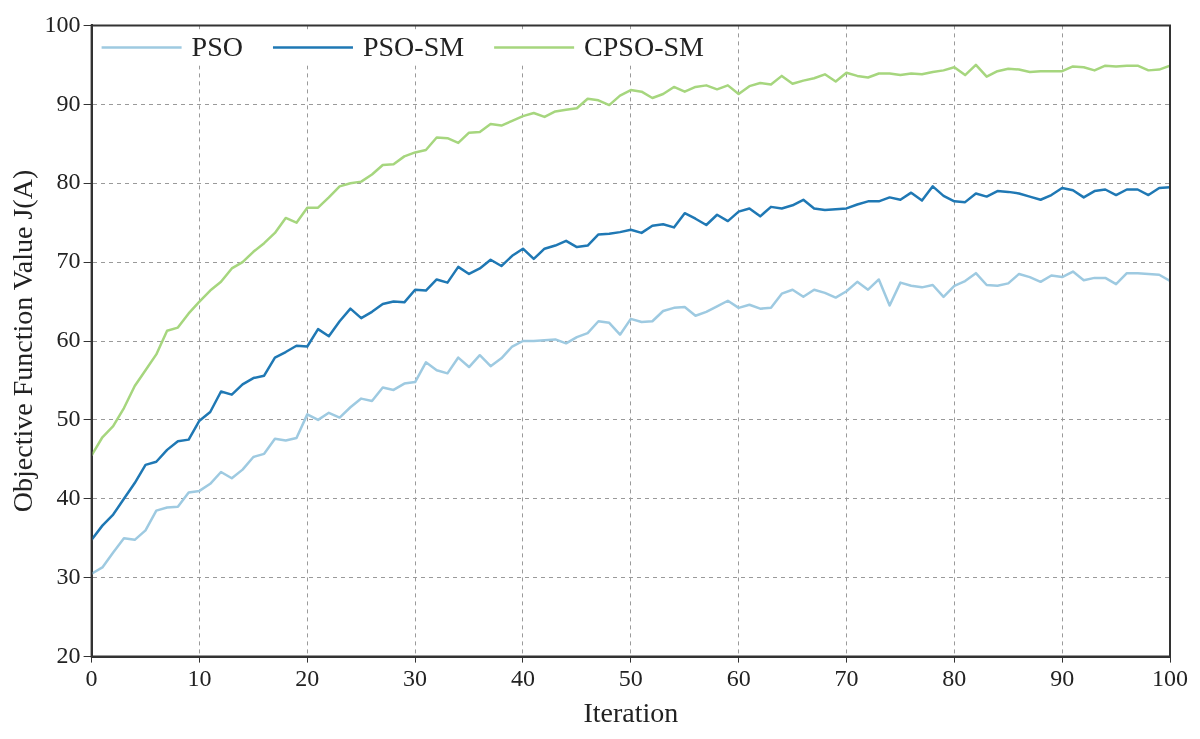 The image size is (1200, 739). Describe the element at coordinates (522, 678) in the screenshot. I see `x-tick-label: 40` at that location.